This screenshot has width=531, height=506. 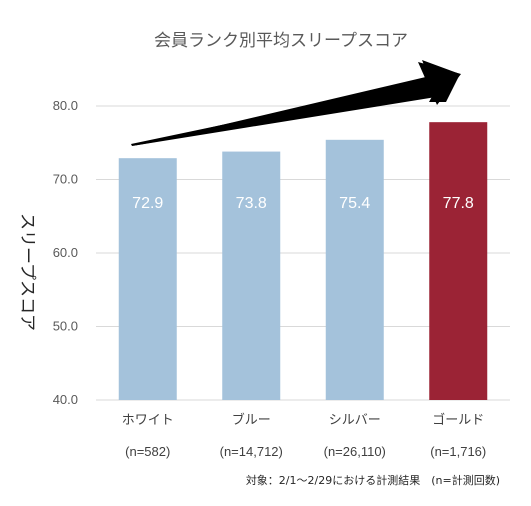 What do you see at coordinates (147, 203) in the screenshot?
I see `data-label: 72.9` at bounding box center [147, 203].